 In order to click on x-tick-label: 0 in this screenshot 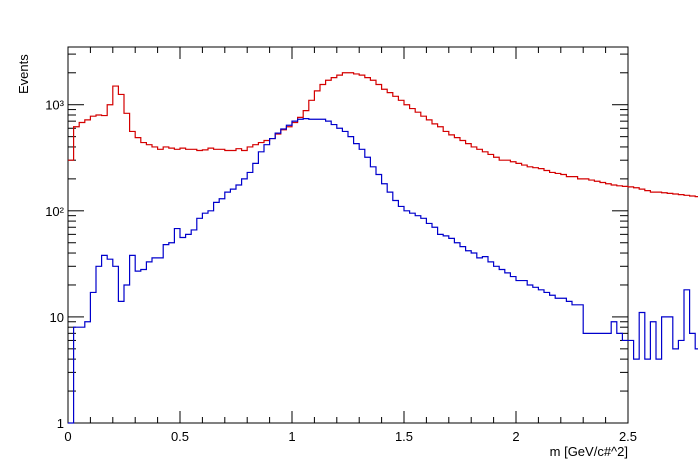, I will do `click(67, 436)`.